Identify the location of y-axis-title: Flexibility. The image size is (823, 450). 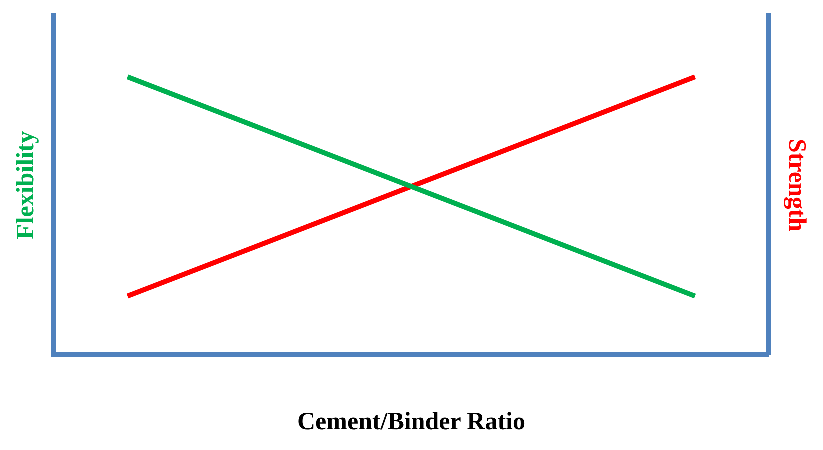
(26, 185).